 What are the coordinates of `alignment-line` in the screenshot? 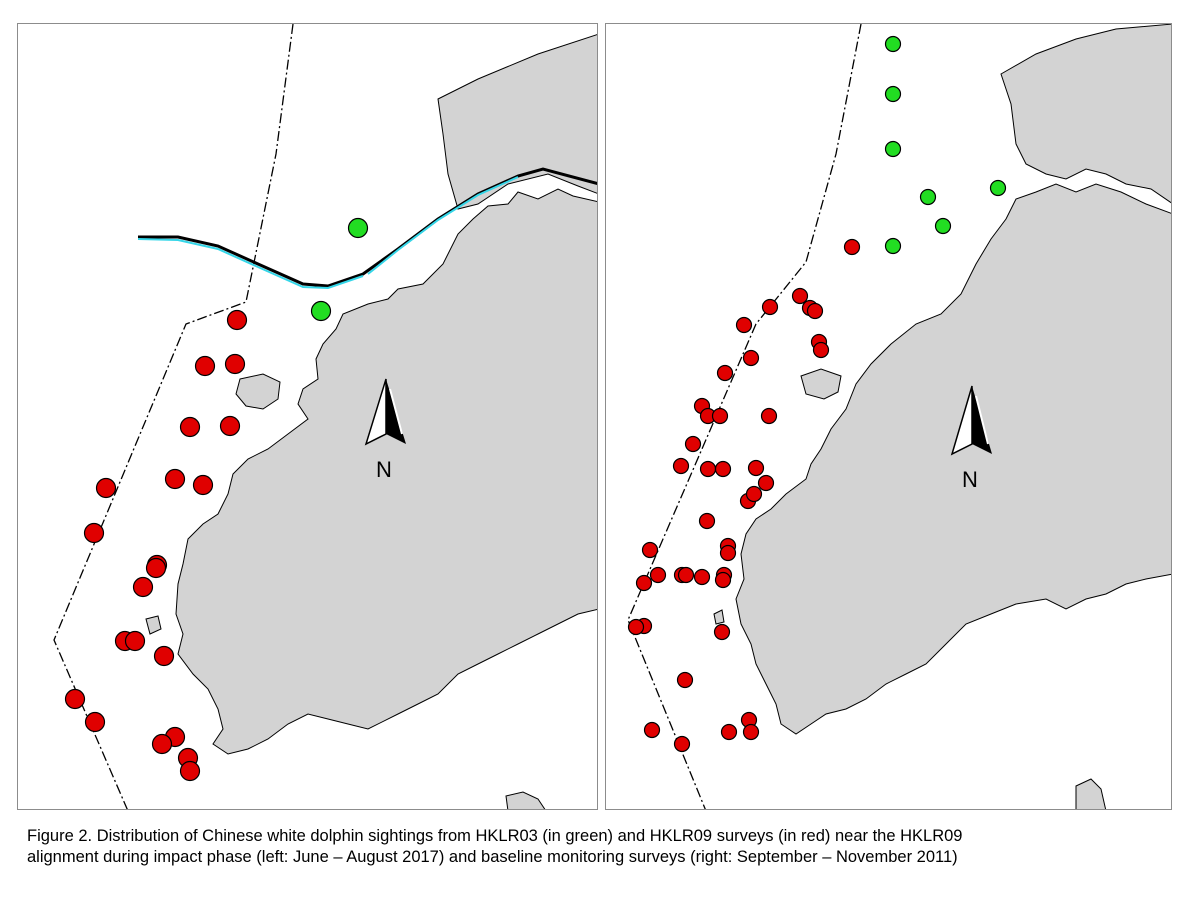 It's located at (367, 227).